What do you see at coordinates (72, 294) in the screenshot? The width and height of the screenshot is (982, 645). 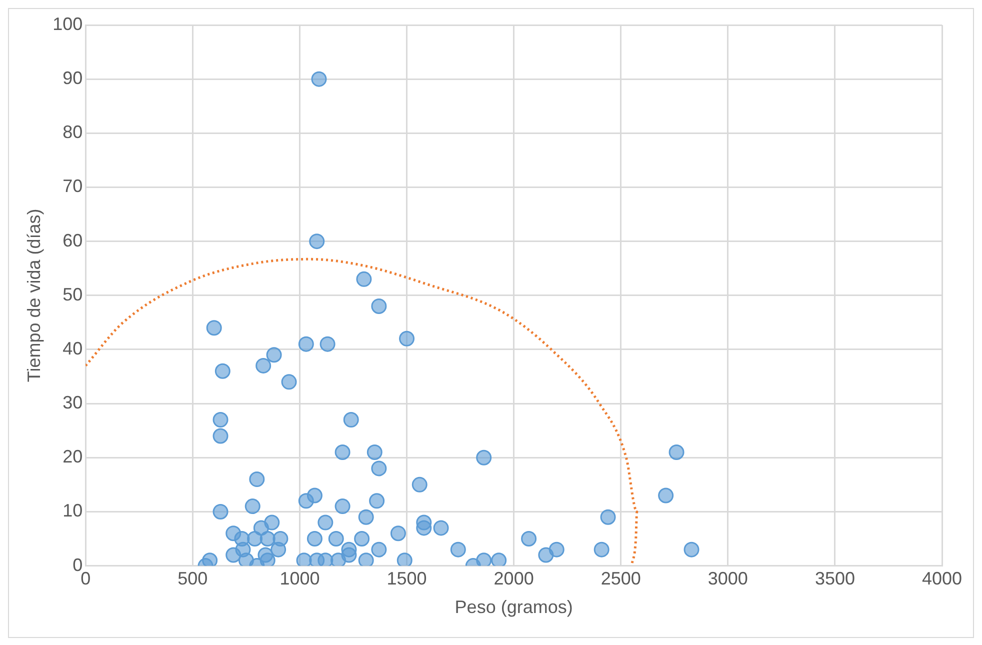 I see `y-tick-label: 50` at bounding box center [72, 294].